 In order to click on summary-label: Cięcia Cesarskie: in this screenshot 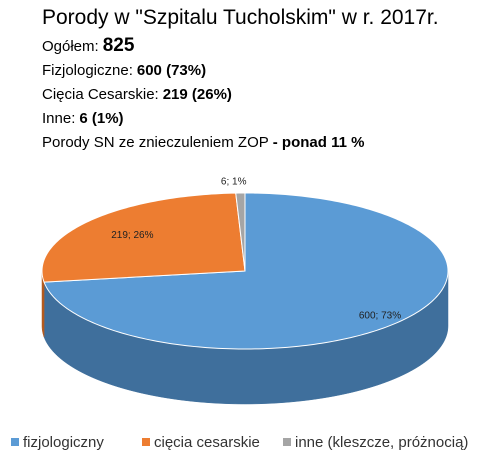, I will do `click(100, 94)`.